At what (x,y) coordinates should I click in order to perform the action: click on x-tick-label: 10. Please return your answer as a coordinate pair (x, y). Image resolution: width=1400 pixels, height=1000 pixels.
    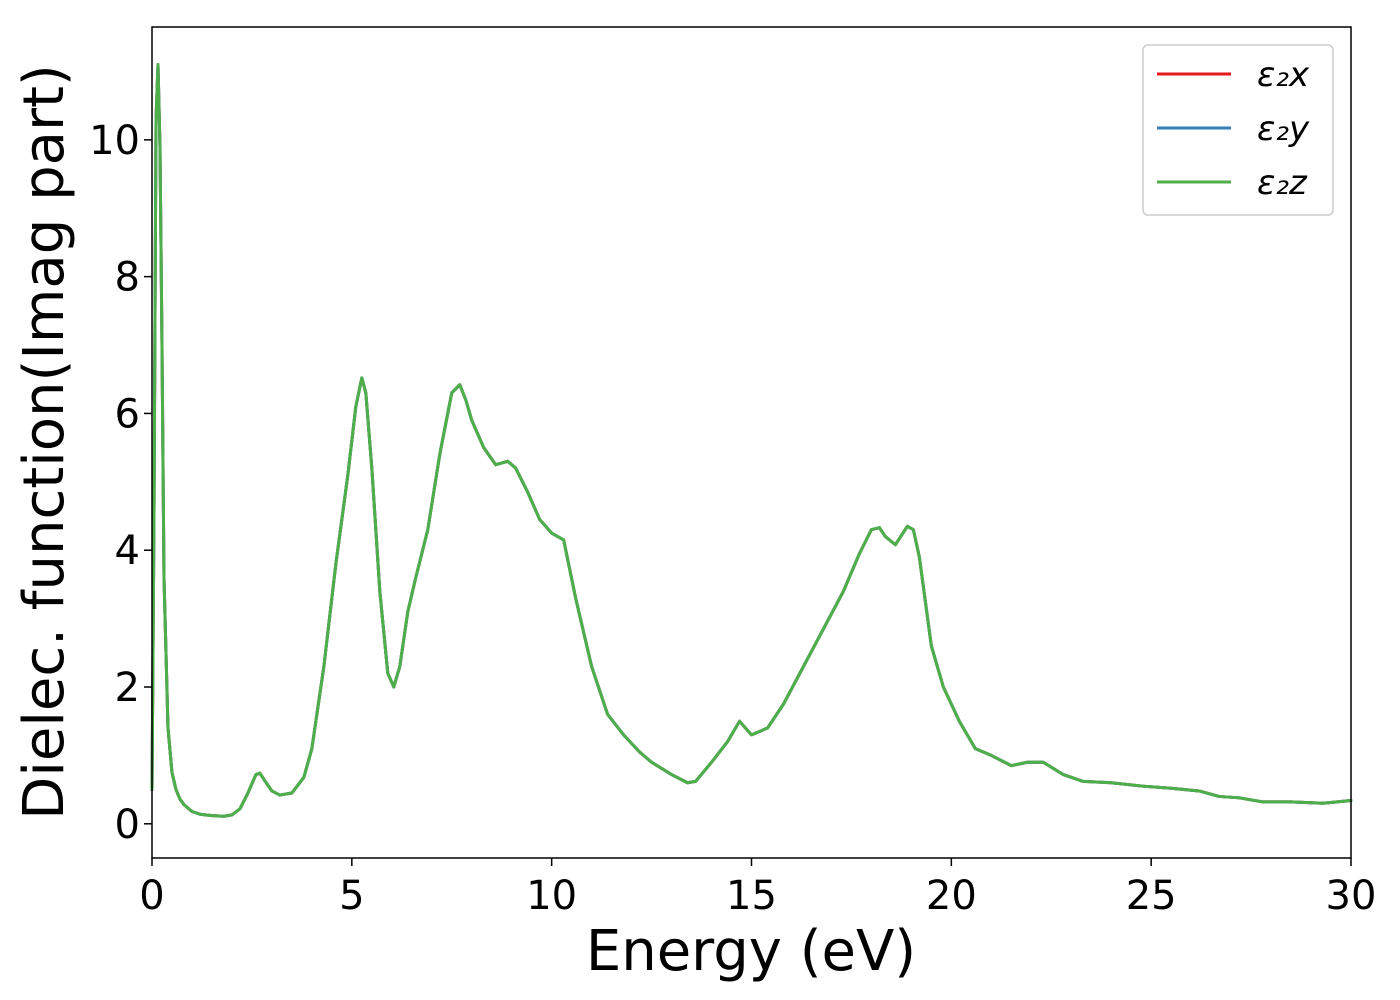
    Looking at the image, I should click on (551, 896).